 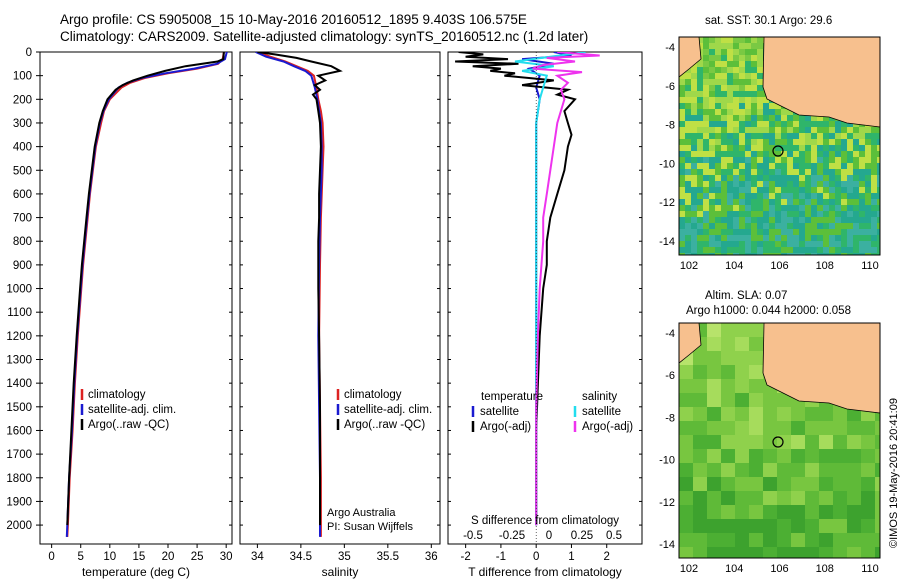 What do you see at coordinates (779, 440) in the screenshot?
I see `map-frame` at bounding box center [779, 440].